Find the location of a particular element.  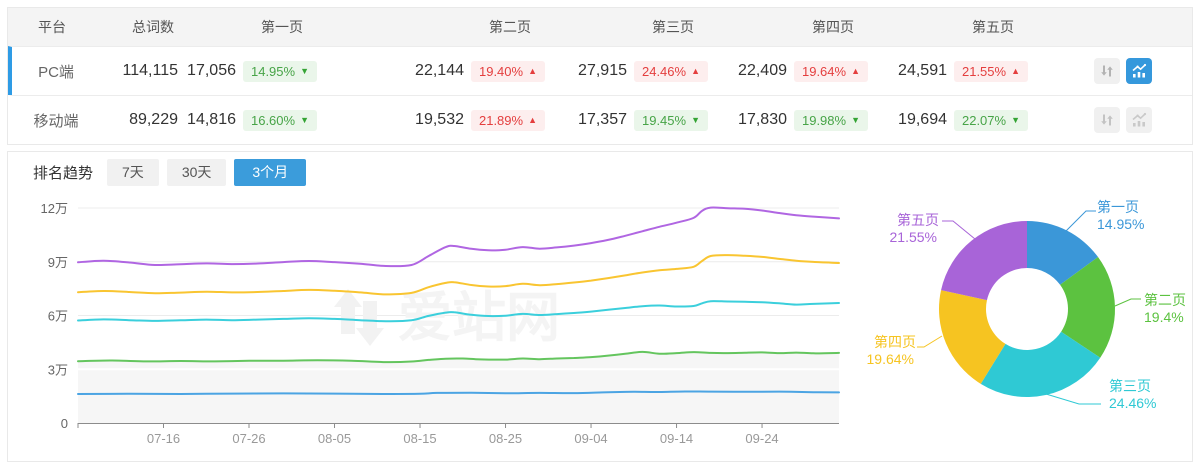

page2-pct-badge: 21.89% ▲ is located at coordinates (507, 120).